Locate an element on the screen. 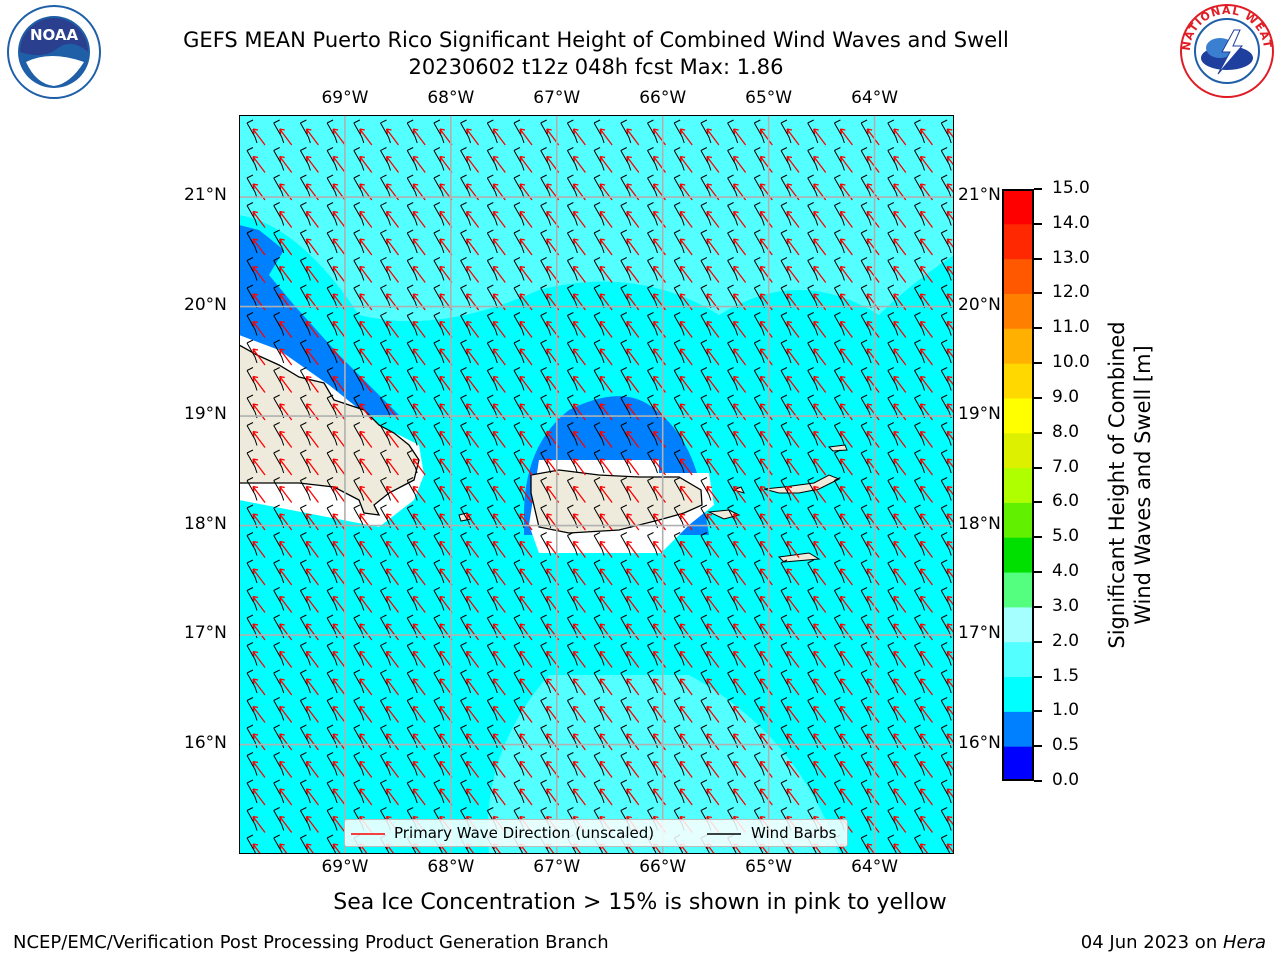  footer-right: 04 Jun 2023 on Hera is located at coordinates (1173, 942).